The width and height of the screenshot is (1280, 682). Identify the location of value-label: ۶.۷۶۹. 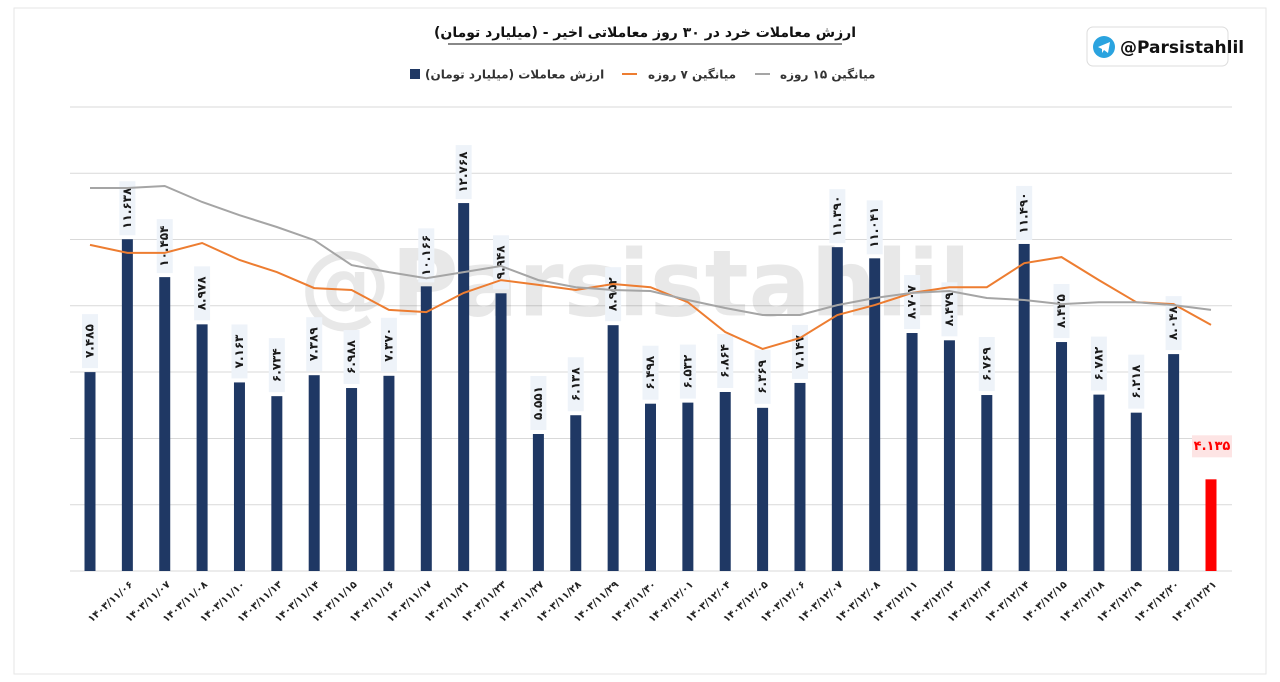
(986, 363).